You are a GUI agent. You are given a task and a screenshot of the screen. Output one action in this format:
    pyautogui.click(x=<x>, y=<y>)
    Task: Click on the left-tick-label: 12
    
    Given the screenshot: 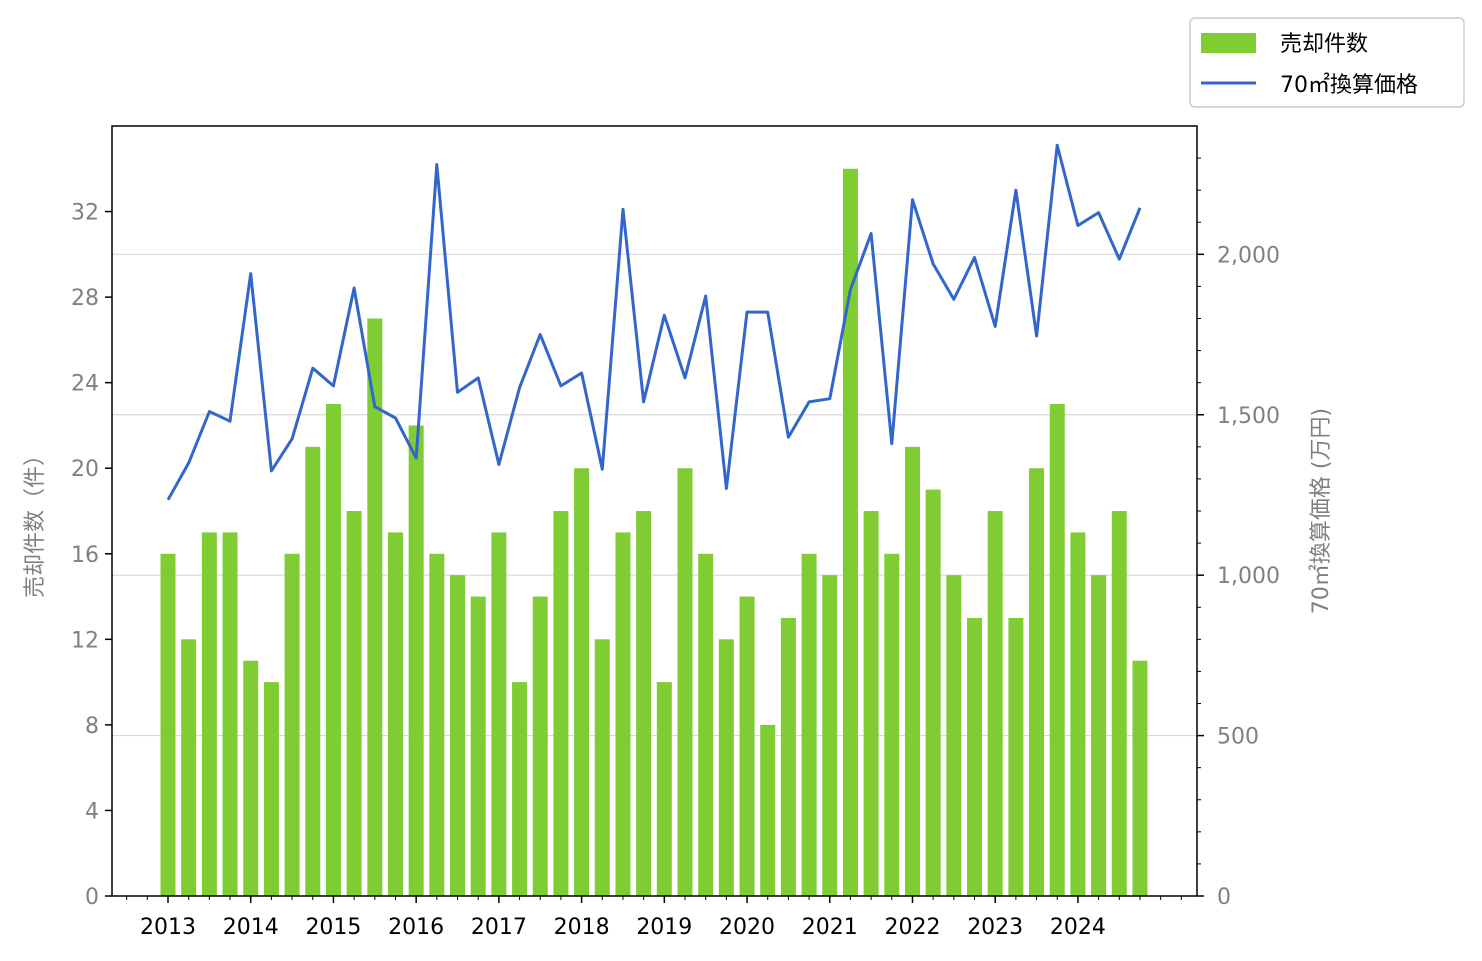 What is the action you would take?
    pyautogui.click(x=85, y=640)
    